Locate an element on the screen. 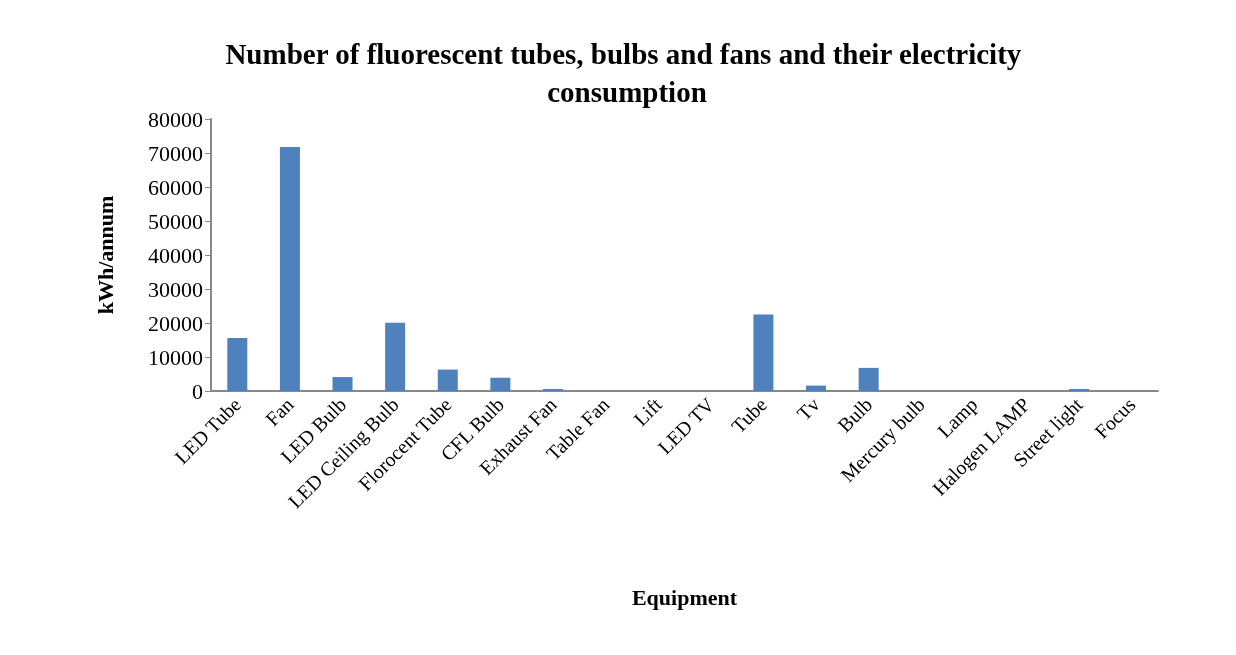 Image resolution: width=1236 pixels, height=655 pixels. y-tick-label: 50000 is located at coordinates (175, 221).